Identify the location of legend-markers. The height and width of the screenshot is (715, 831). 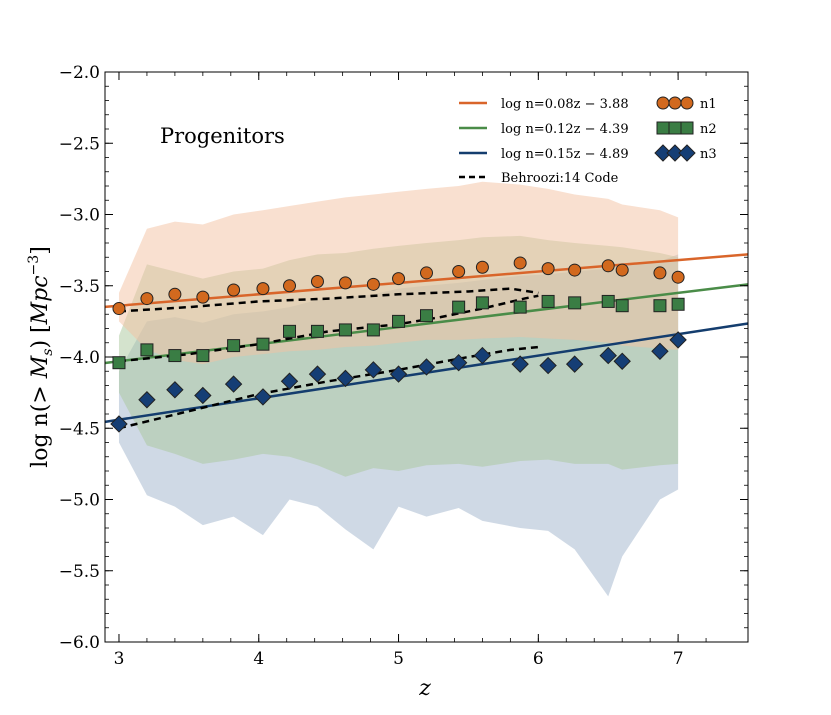
(675, 129).